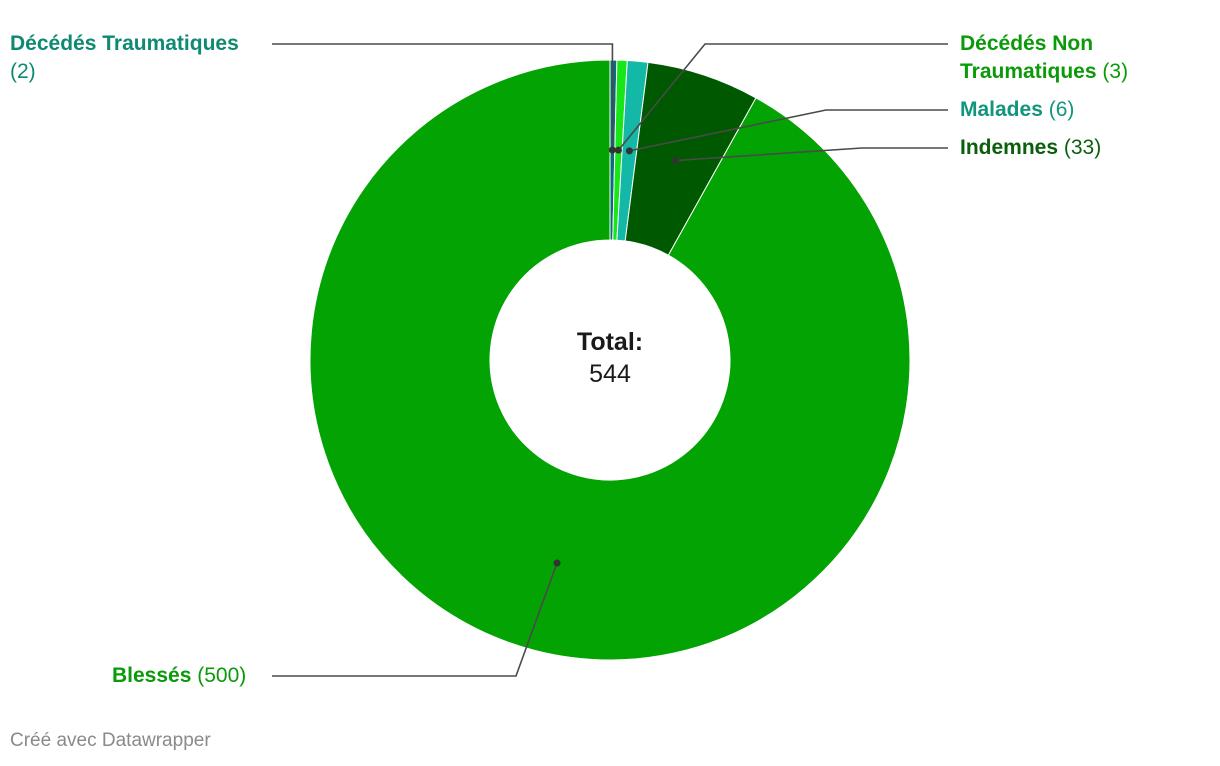 The width and height of the screenshot is (1220, 766). Describe the element at coordinates (222, 675) in the screenshot. I see `slice-label-count: (500)` at that location.